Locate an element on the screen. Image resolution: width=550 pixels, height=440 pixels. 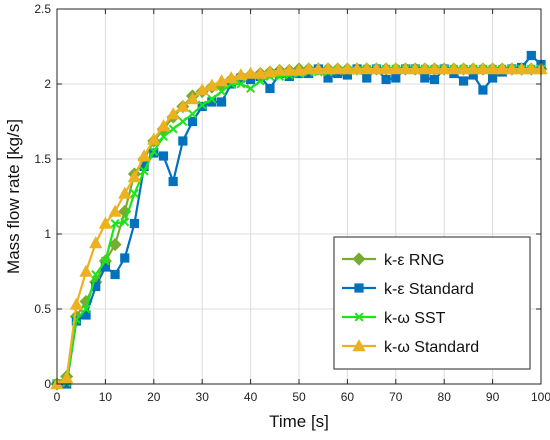
y-axis-label: Mass flow rate [kg/s] is located at coordinates (13, 196).